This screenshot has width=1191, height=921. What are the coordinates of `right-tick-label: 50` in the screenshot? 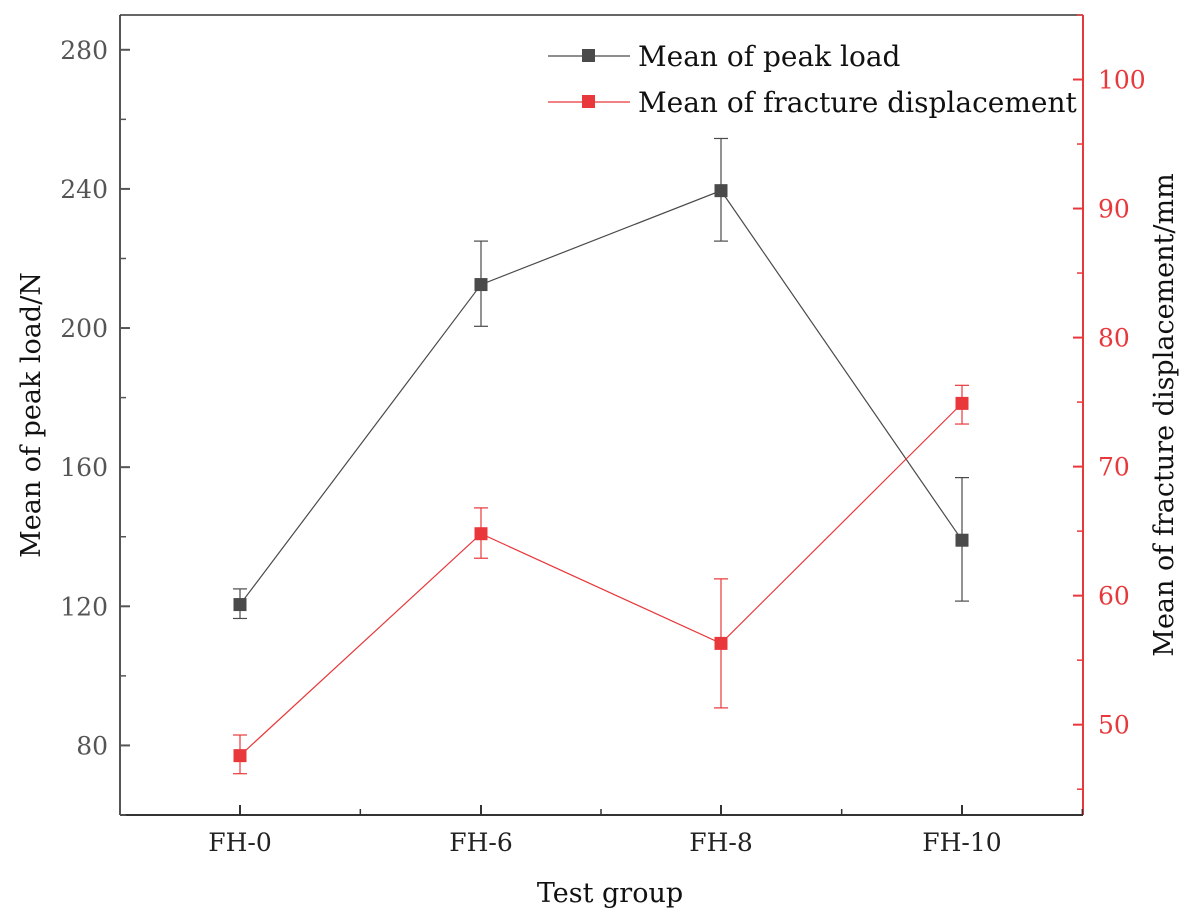 It's located at (1114, 725).